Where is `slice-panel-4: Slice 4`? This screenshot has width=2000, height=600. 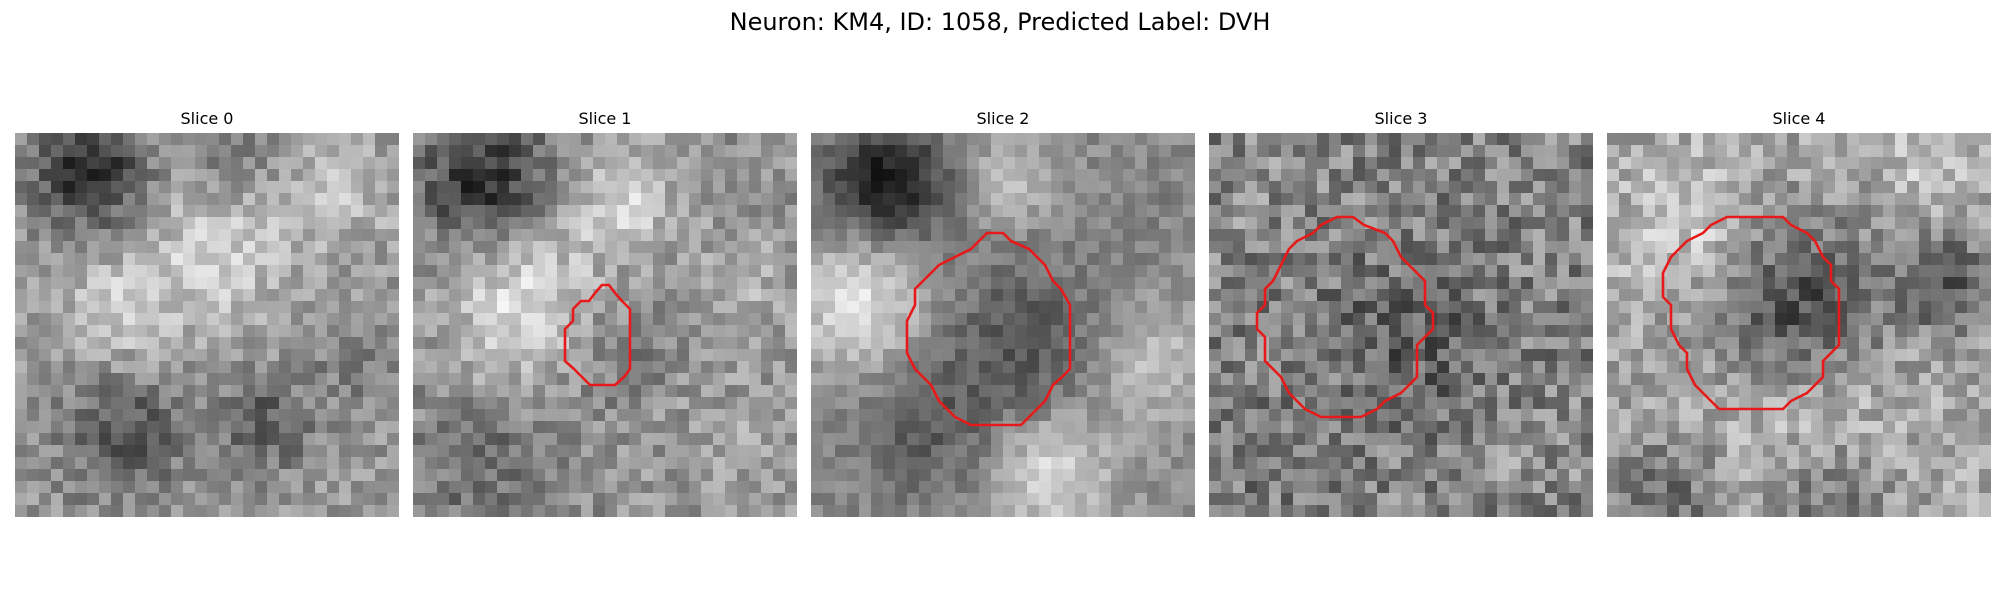 slice-panel-4: Slice 4 is located at coordinates (1799, 314).